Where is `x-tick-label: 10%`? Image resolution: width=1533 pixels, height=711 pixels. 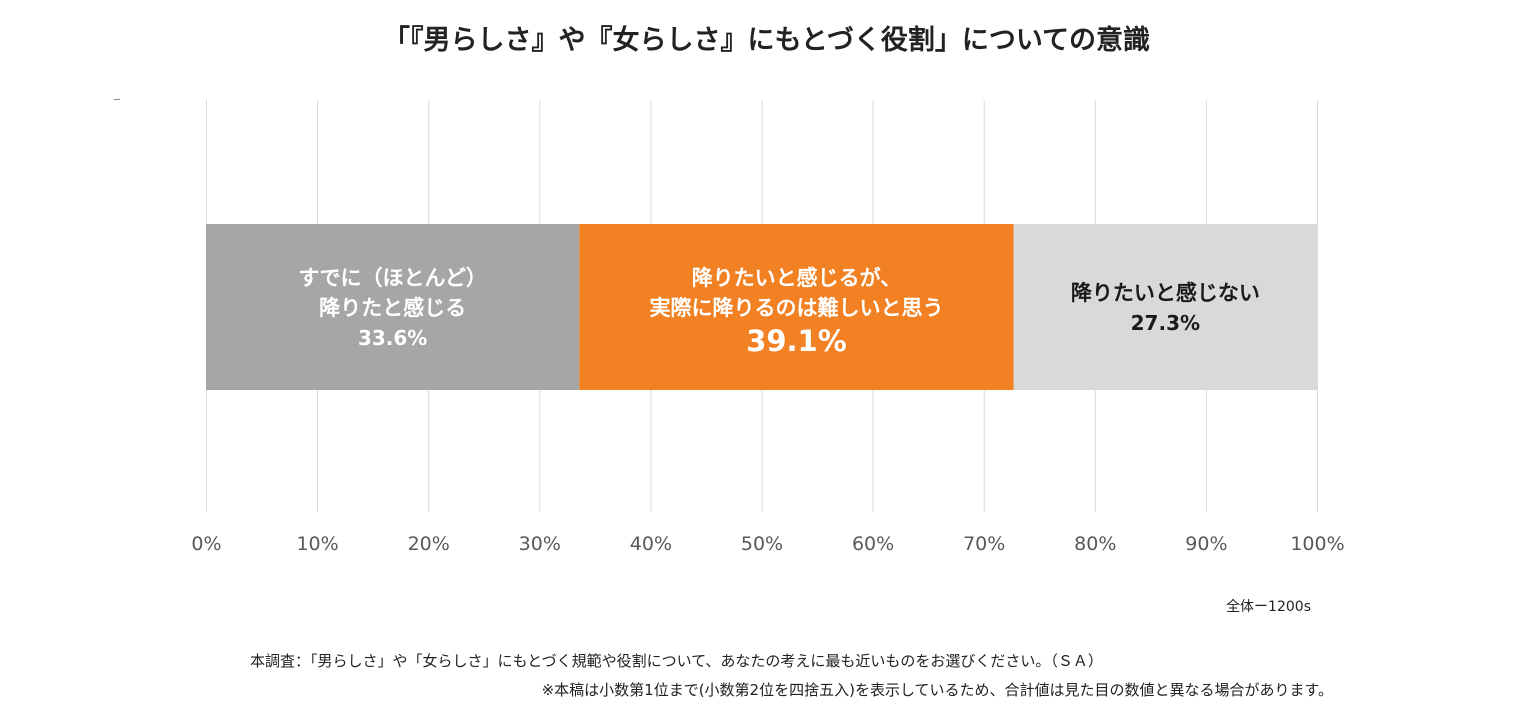
x-tick-label: 10% is located at coordinates (317, 544).